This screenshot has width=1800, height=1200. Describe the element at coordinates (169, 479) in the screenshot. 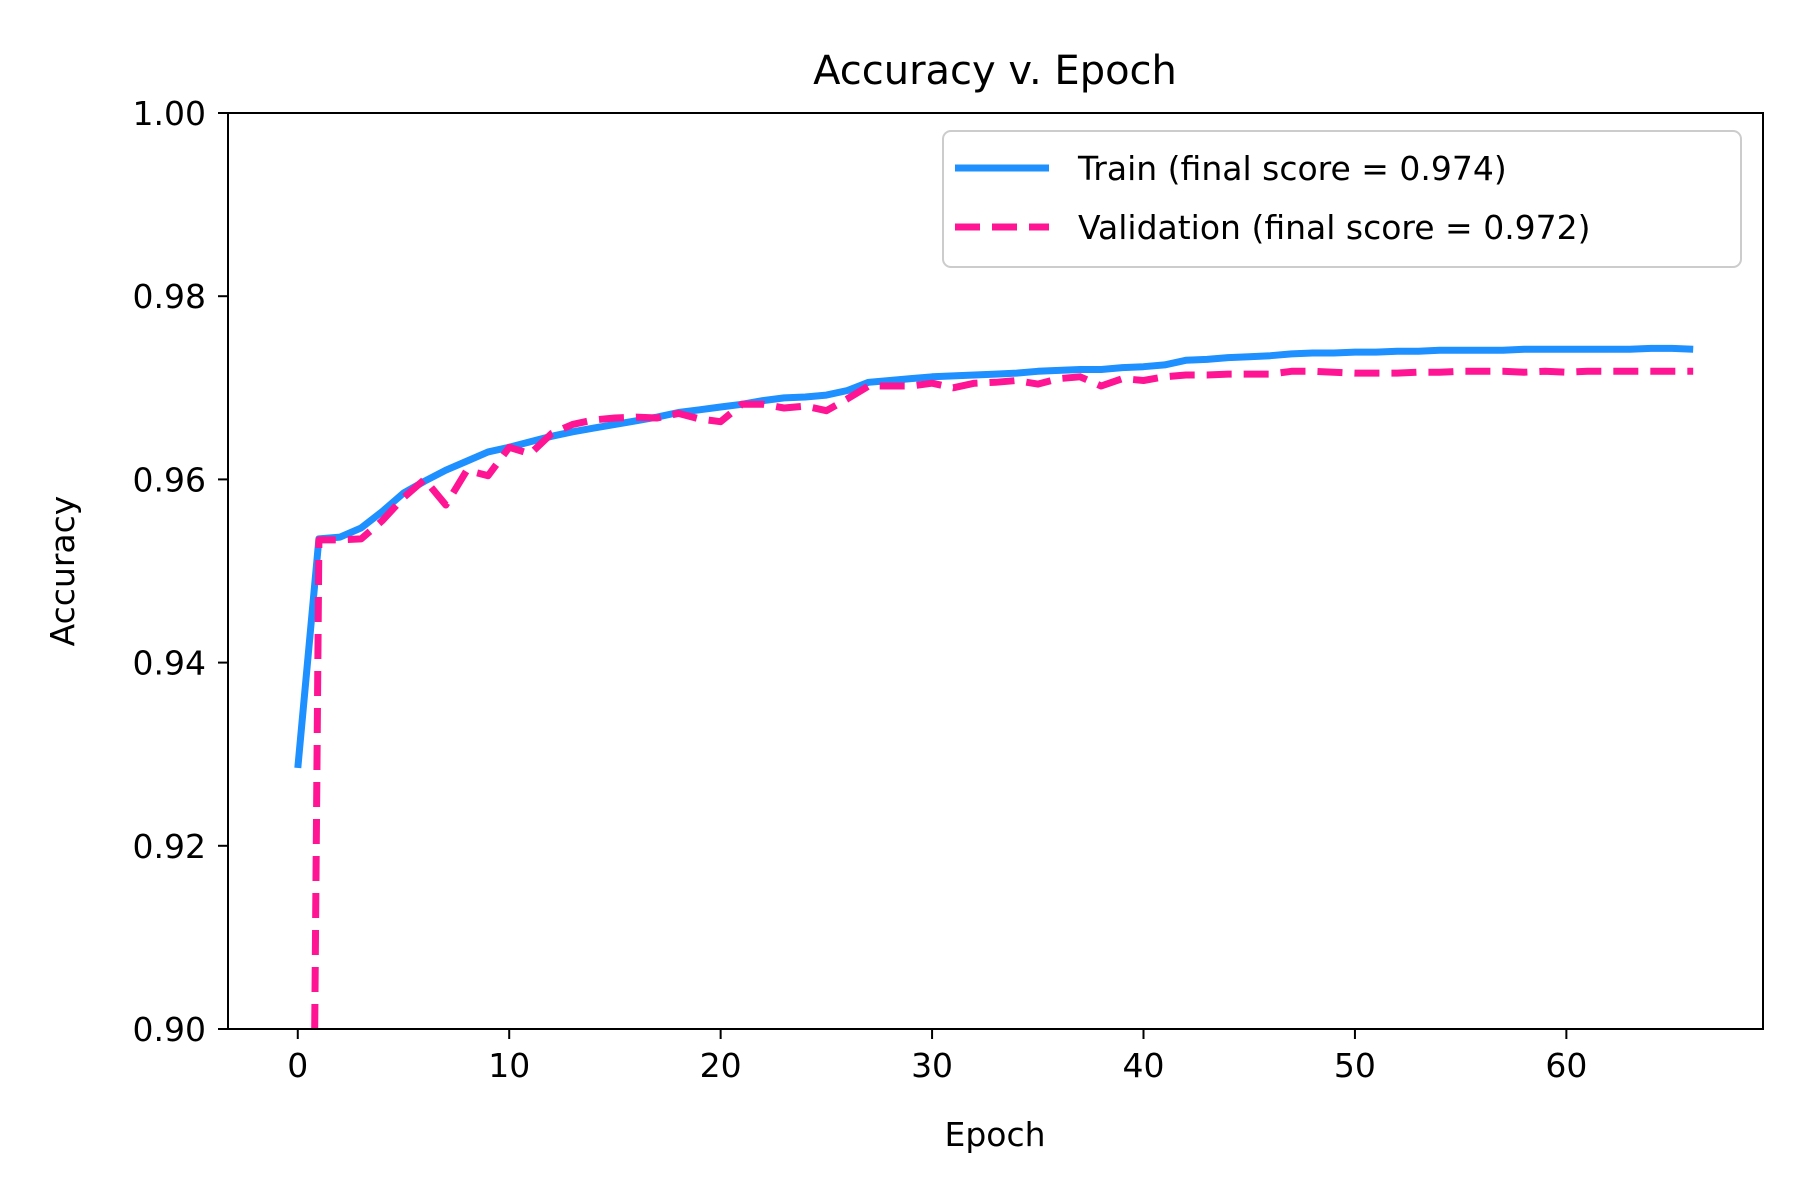

I see `y-tick-label: 0.96` at that location.